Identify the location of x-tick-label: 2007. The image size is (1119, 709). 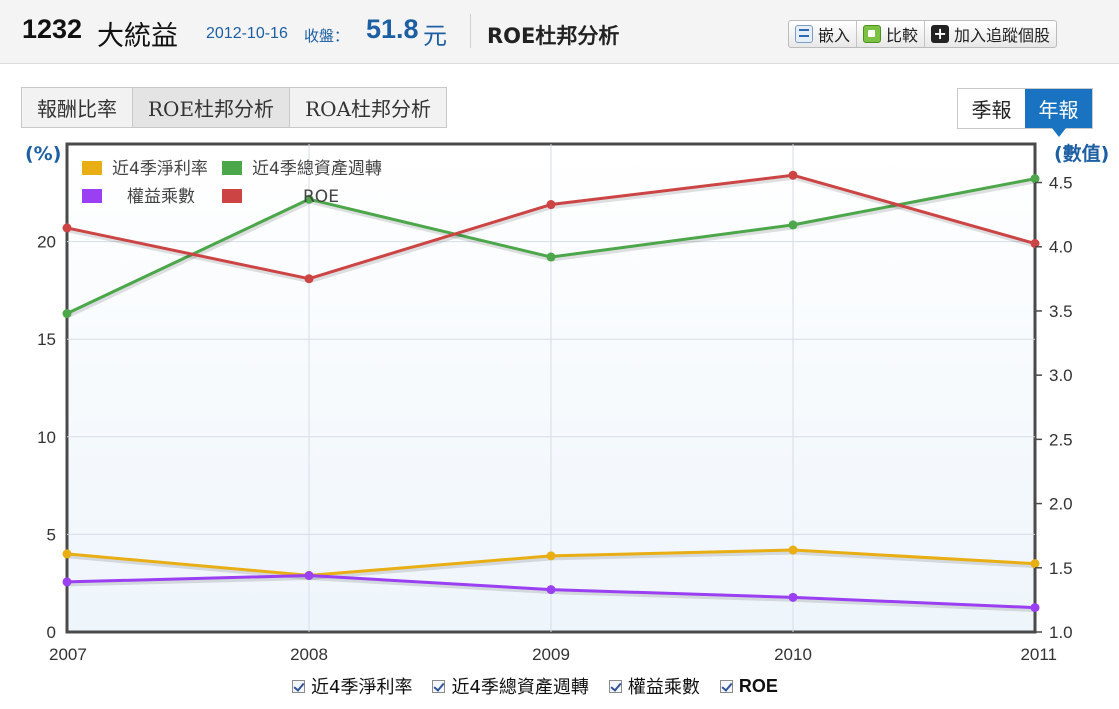
(68, 654).